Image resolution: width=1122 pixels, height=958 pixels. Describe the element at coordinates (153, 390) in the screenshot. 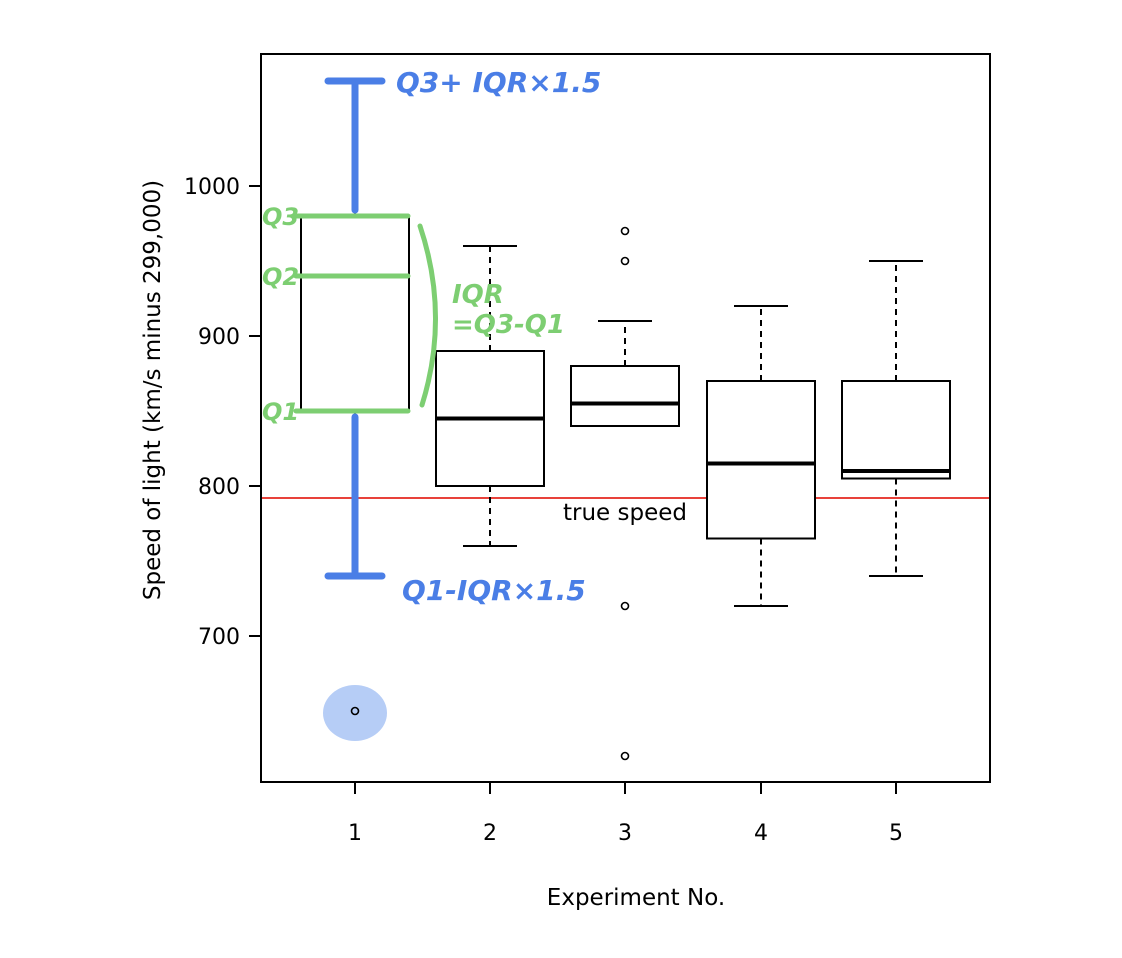

I see `y-axis-label: Speed of light (km/s minus 299,000)` at that location.